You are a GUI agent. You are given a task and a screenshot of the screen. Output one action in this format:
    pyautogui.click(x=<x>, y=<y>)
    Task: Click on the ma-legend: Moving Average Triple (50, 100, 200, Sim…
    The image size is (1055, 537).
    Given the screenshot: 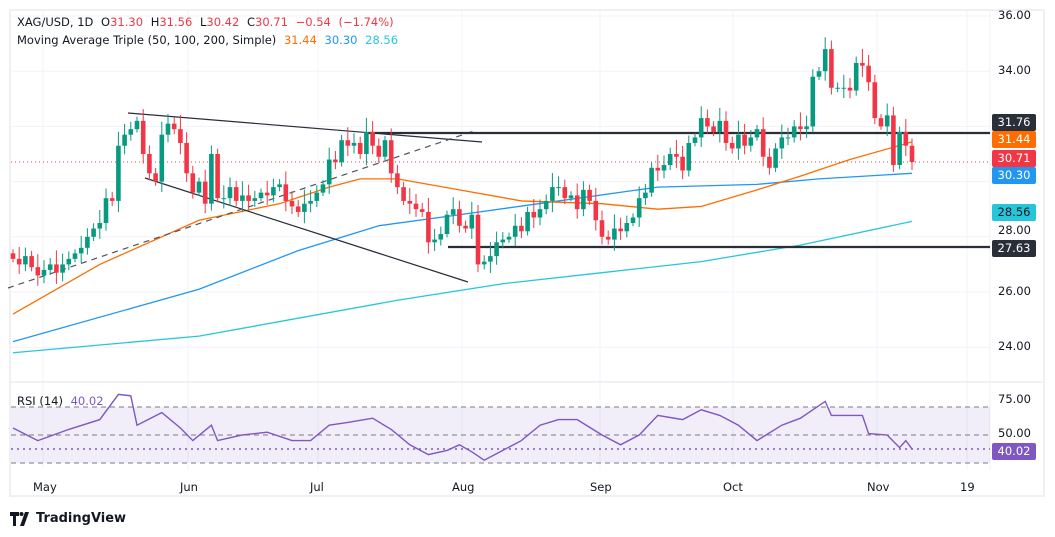 What is the action you would take?
    pyautogui.click(x=209, y=40)
    